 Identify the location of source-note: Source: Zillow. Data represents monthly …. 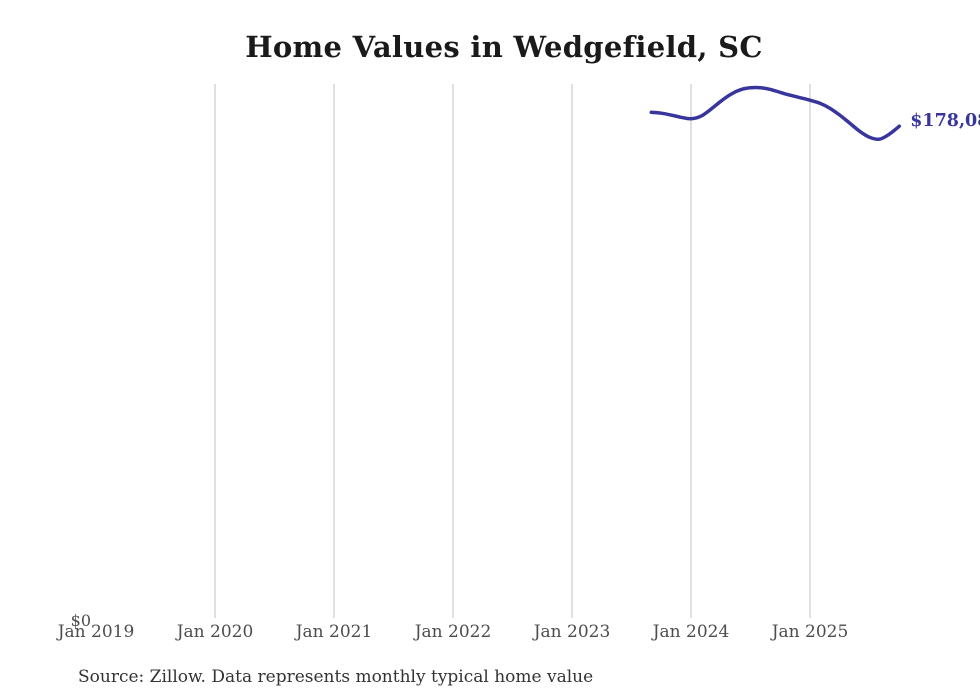
(336, 677).